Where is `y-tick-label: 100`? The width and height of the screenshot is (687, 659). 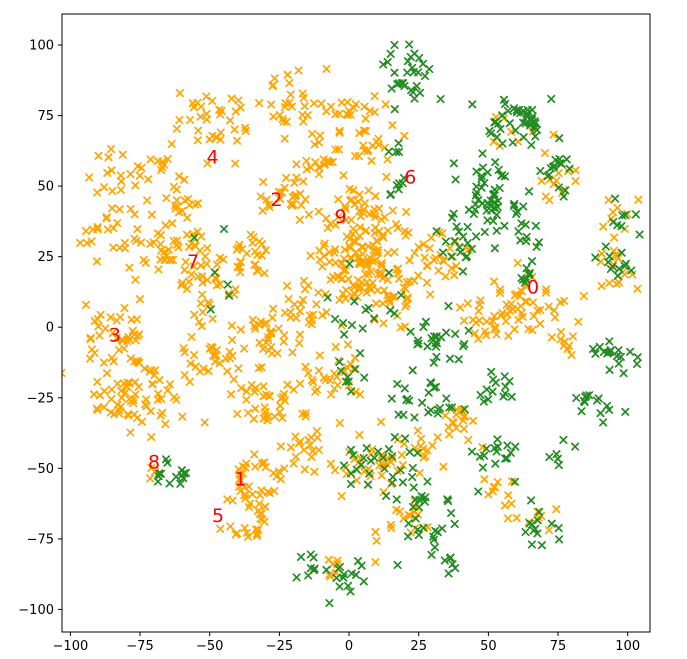
y-tick-label: 100 is located at coordinates (41, 46).